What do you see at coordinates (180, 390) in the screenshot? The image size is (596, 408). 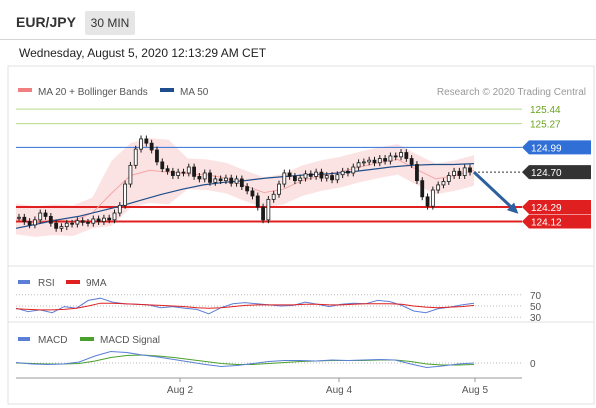 I see `x-tick-label: Aug 2` at bounding box center [180, 390].